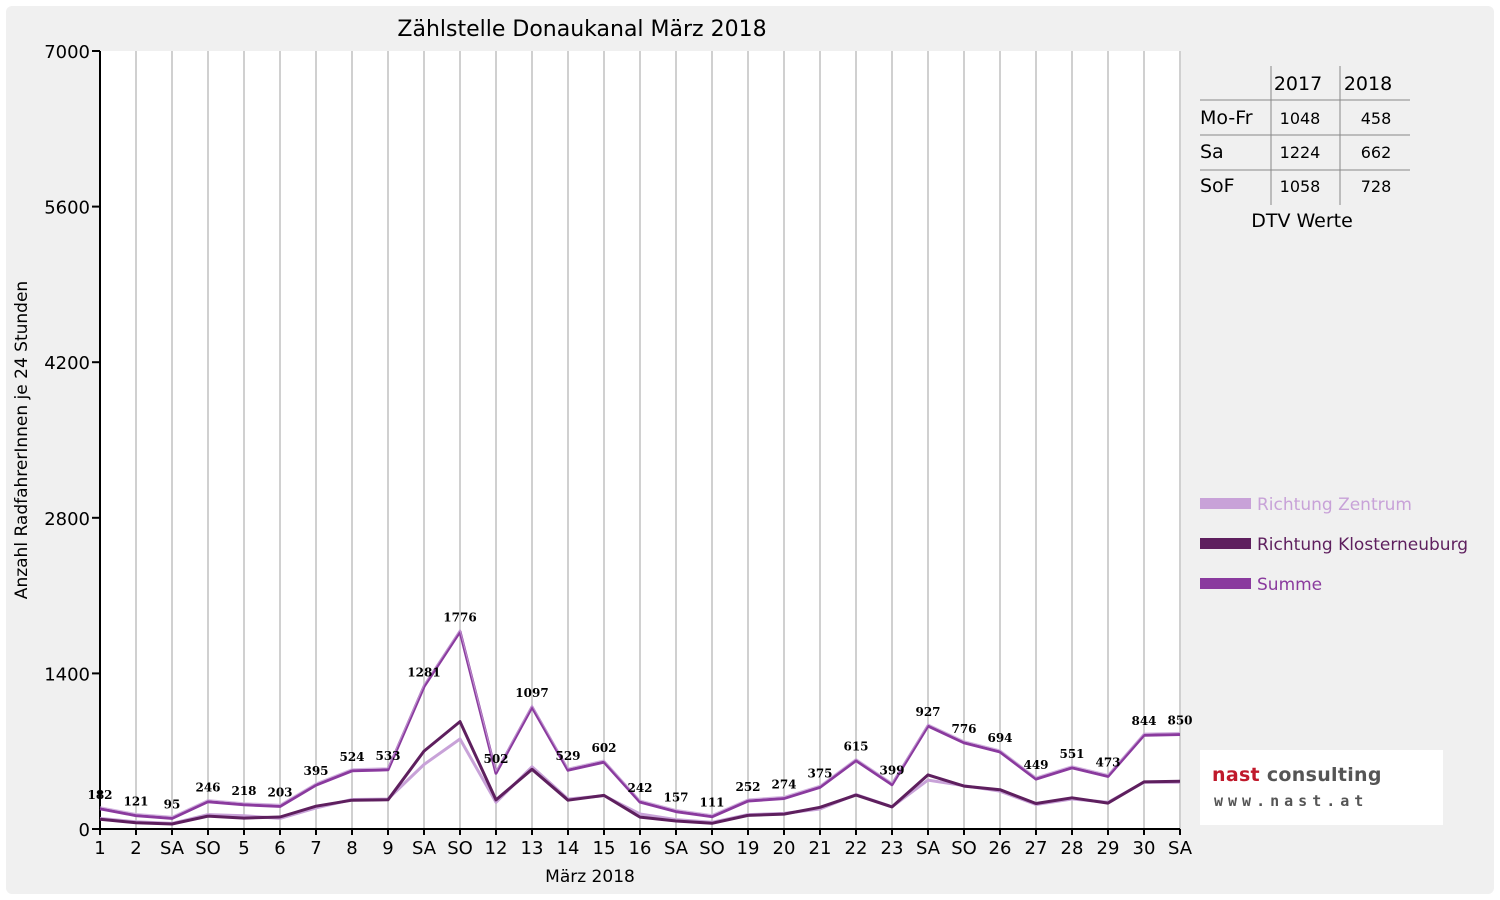  I want to click on x-tick-label-15: 16, so click(640, 848).